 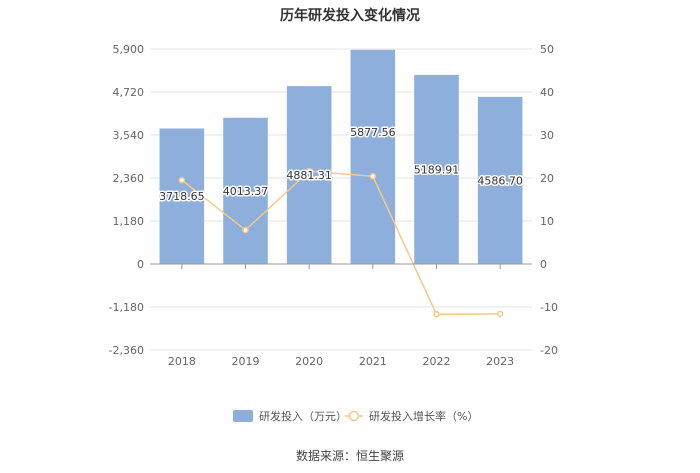 What do you see at coordinates (129, 221) in the screenshot?
I see `y-left-tick-label: 1,180` at bounding box center [129, 221].